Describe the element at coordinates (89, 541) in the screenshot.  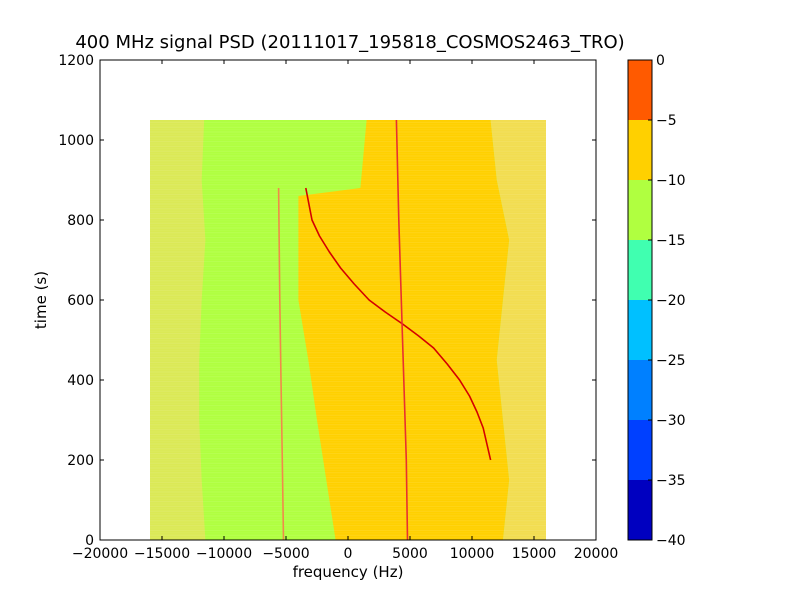
I see `y-tick-label: 0` at that location.